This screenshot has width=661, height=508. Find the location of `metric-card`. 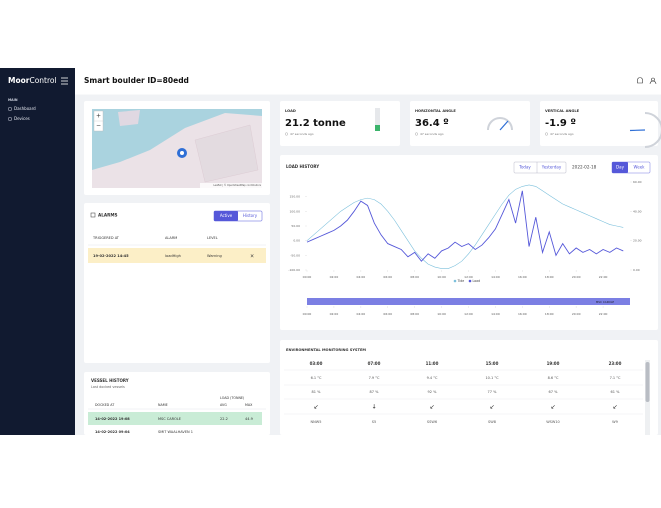

metric-card is located at coordinates (599, 123).